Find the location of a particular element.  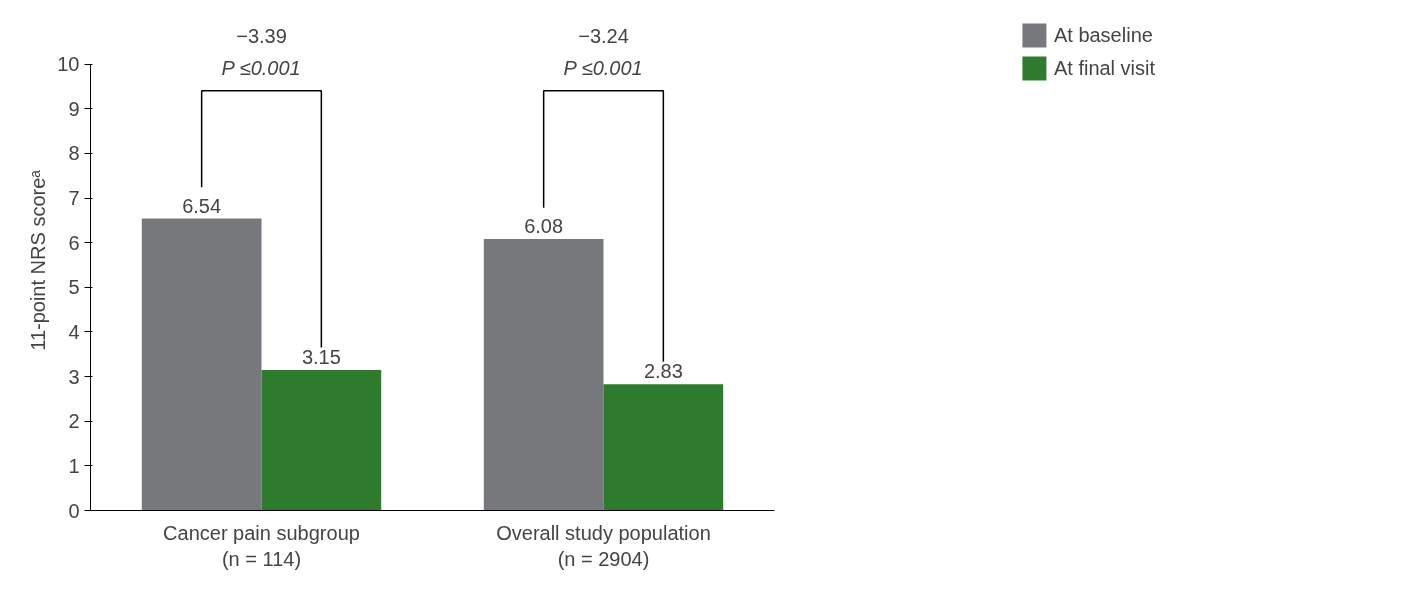

y-tick-label: 10 is located at coordinates (68, 64).